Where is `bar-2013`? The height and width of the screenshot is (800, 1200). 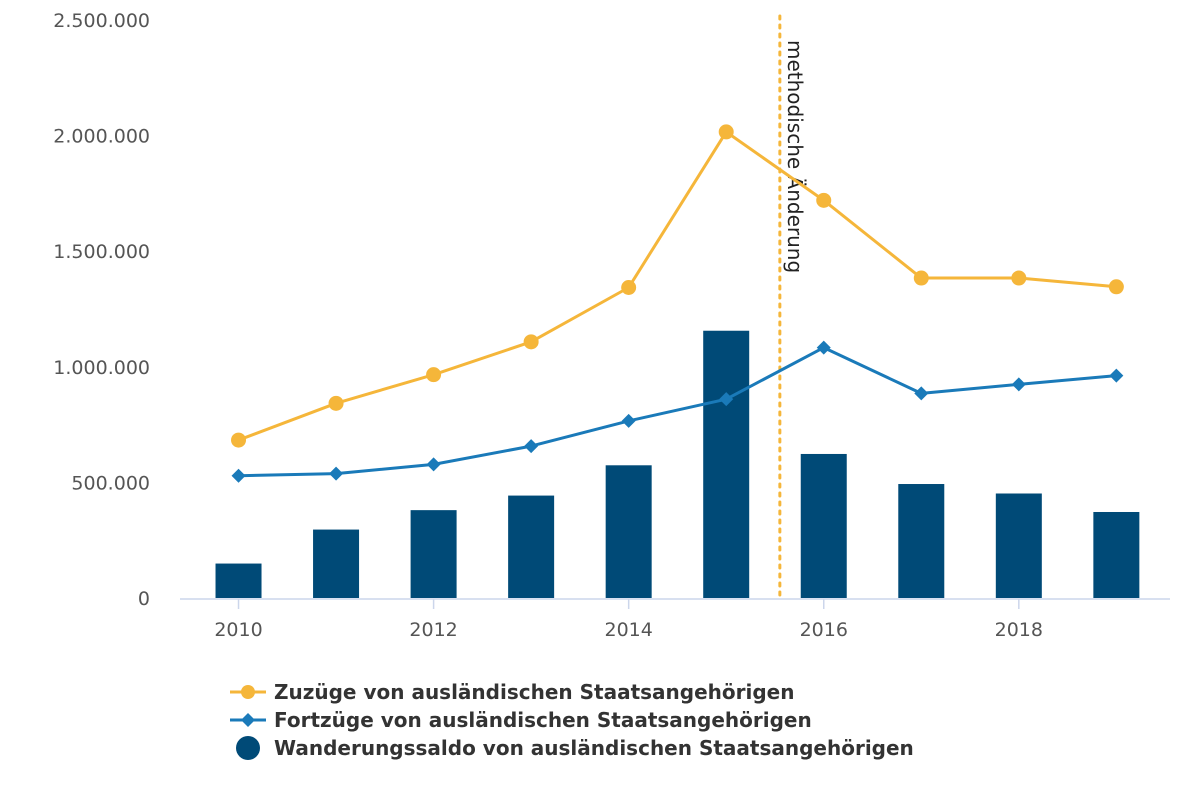
bar-2013 is located at coordinates (531, 546).